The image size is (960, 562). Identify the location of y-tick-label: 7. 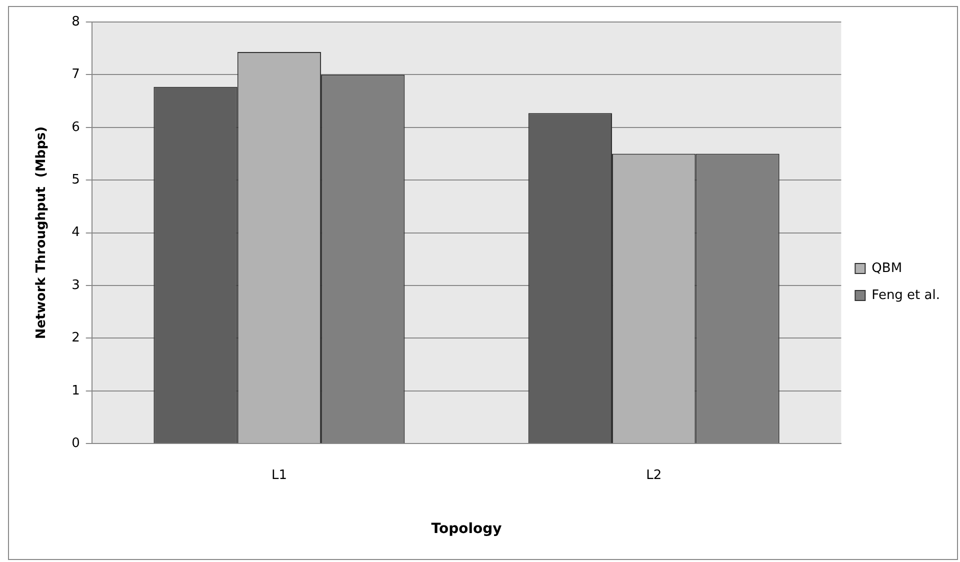
(76, 74).